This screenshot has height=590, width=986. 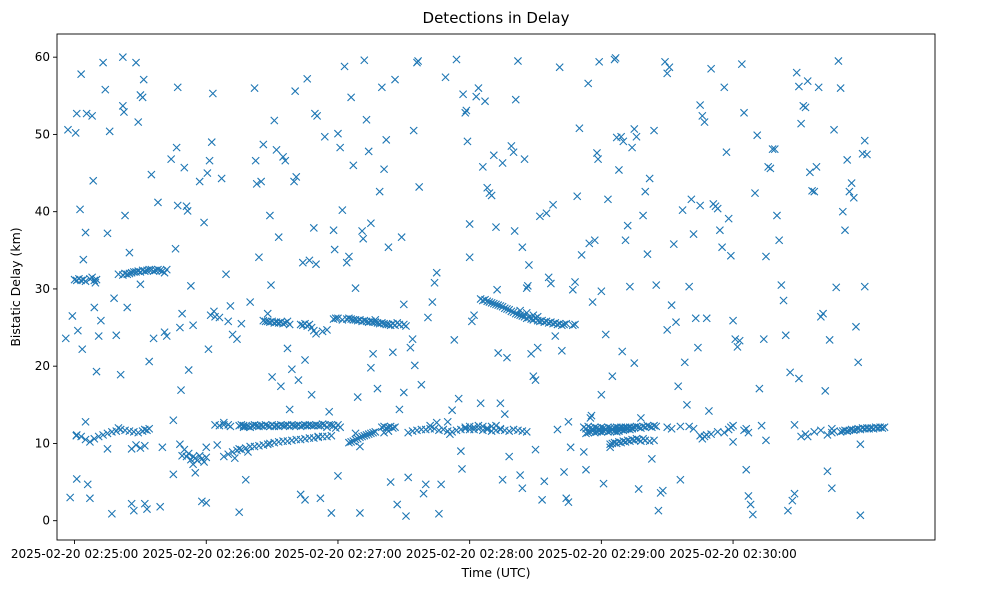 What do you see at coordinates (496, 18) in the screenshot?
I see `chart-title: Detections in Delay` at bounding box center [496, 18].